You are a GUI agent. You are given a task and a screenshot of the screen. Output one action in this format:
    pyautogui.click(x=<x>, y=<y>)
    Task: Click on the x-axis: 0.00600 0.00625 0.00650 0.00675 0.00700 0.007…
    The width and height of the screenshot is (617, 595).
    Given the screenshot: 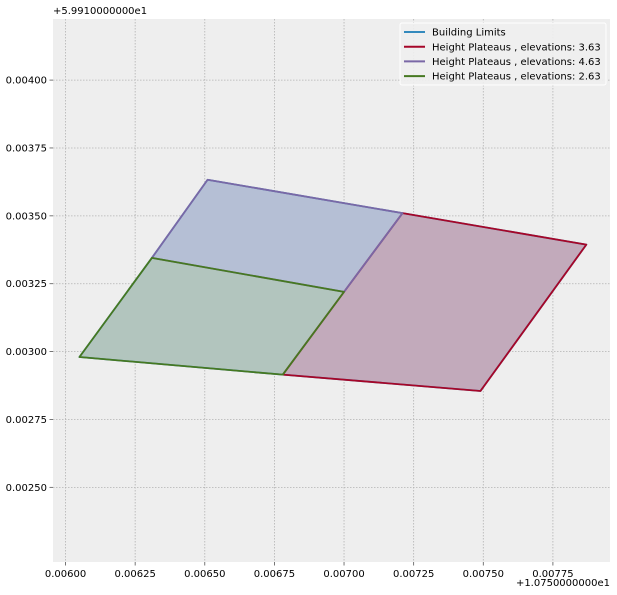 What is the action you would take?
    pyautogui.click(x=309, y=571)
    